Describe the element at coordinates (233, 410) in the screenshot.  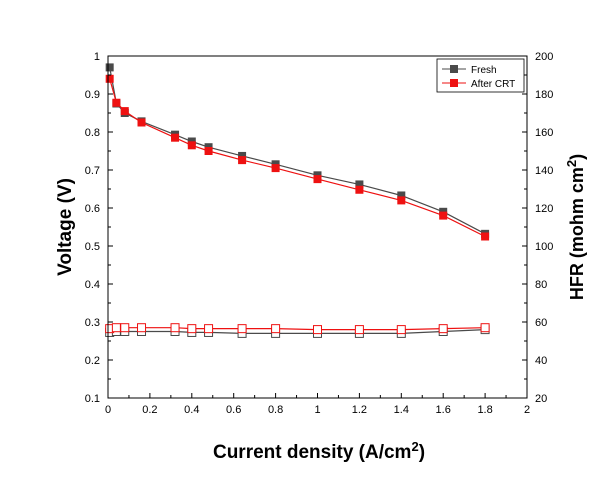
I see `x-tick-label: 0.6` at that location.